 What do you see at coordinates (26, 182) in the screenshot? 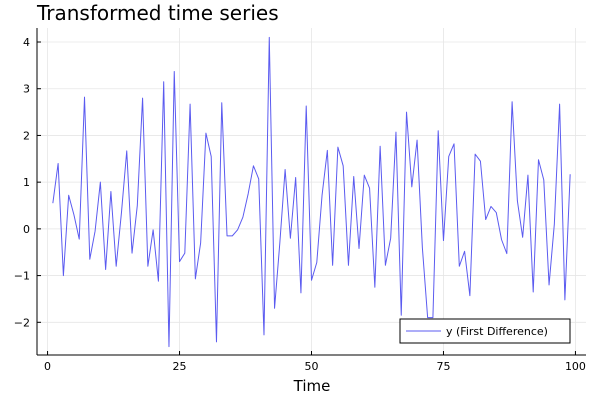
I see `y-tick-label: 1` at bounding box center [26, 182].